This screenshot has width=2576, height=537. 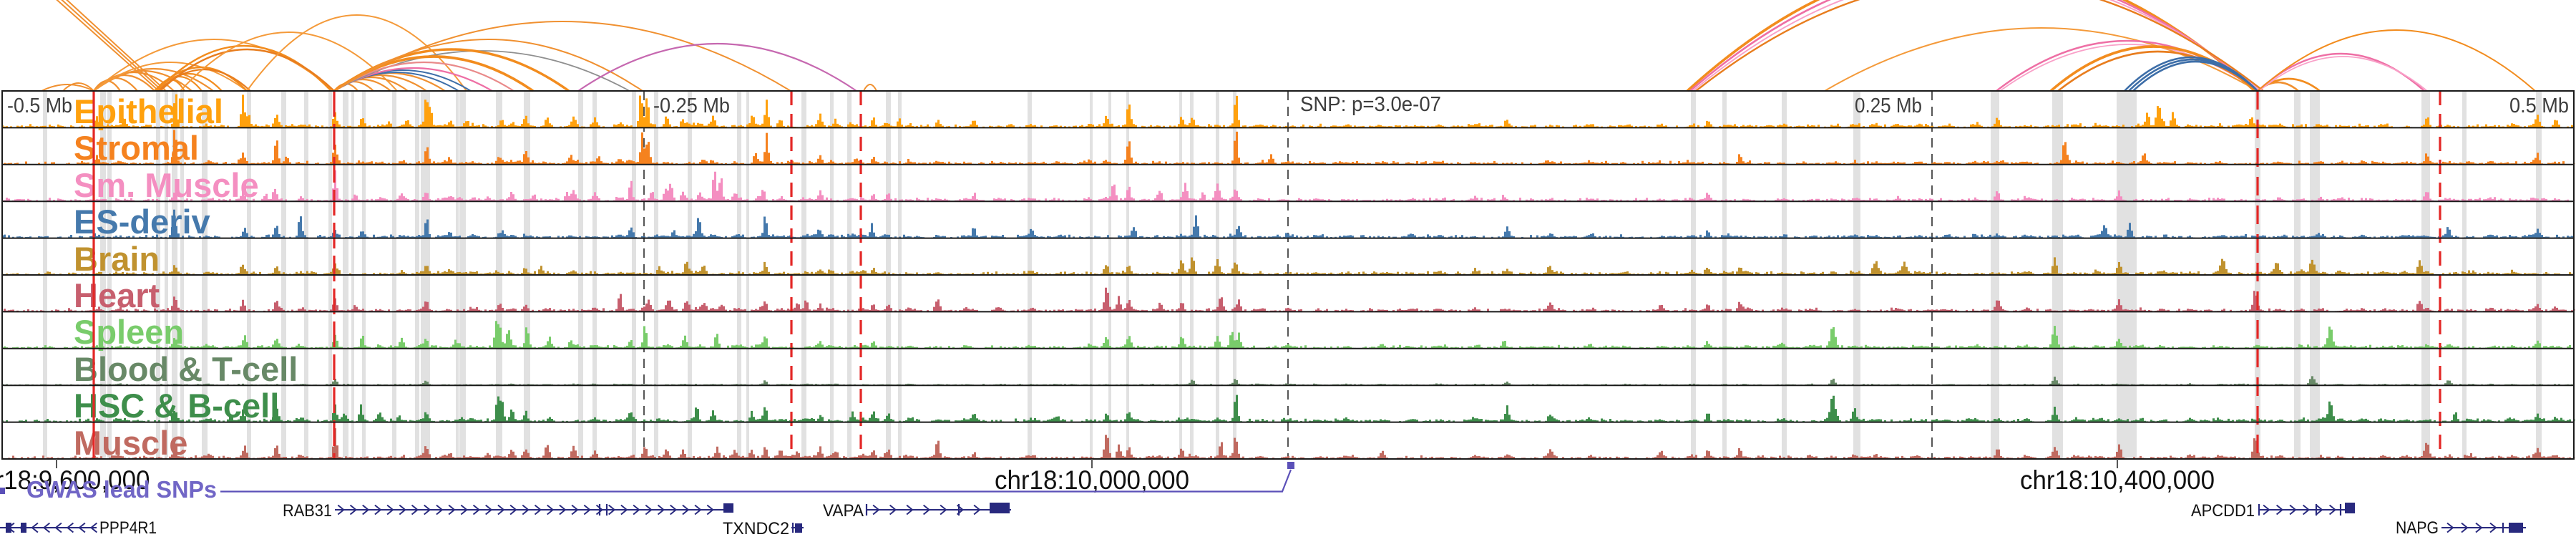 What do you see at coordinates (2223, 511) in the screenshot?
I see `svg-text: APCDD1` at bounding box center [2223, 511].